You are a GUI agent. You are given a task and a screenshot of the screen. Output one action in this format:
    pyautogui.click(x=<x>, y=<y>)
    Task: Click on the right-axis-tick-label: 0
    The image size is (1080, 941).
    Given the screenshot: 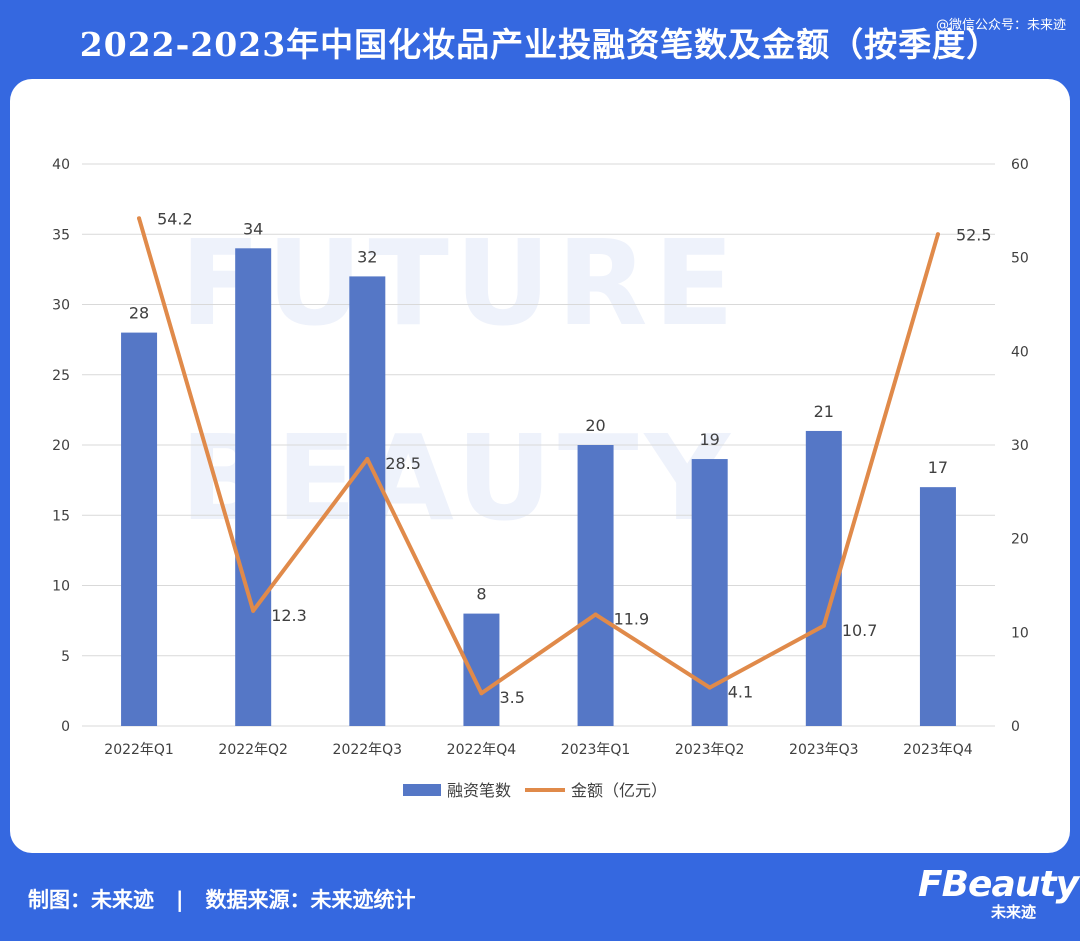 What is the action you would take?
    pyautogui.click(x=1015, y=727)
    